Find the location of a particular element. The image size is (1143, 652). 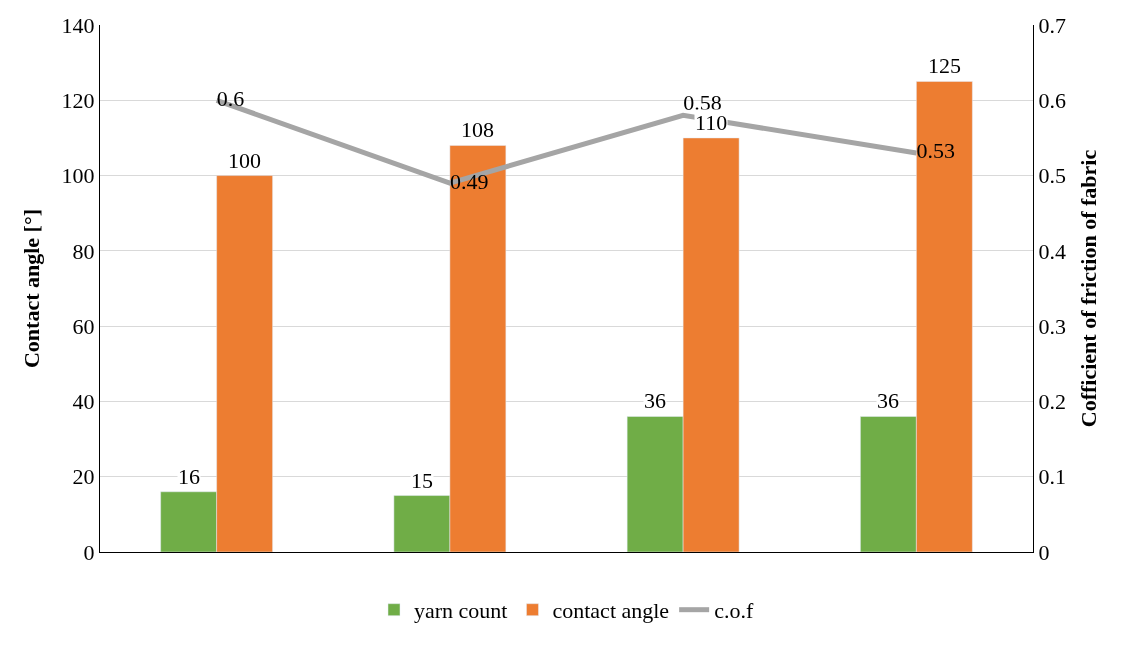

y2-tick-label: 0 is located at coordinates (1044, 552).